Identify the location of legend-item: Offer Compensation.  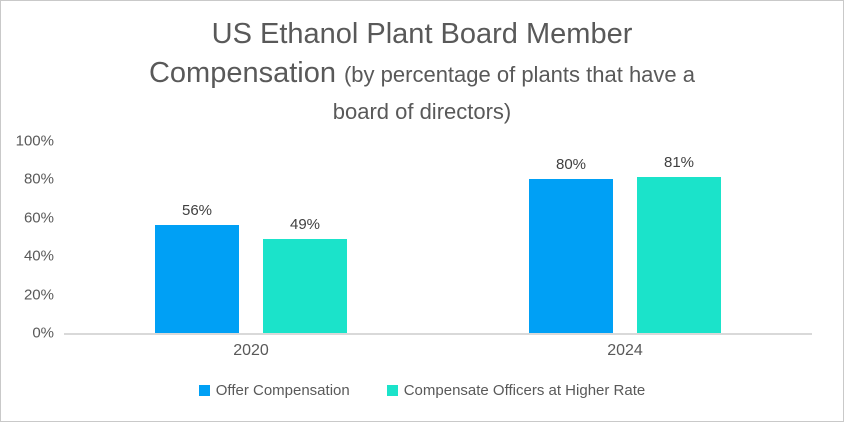
(274, 390).